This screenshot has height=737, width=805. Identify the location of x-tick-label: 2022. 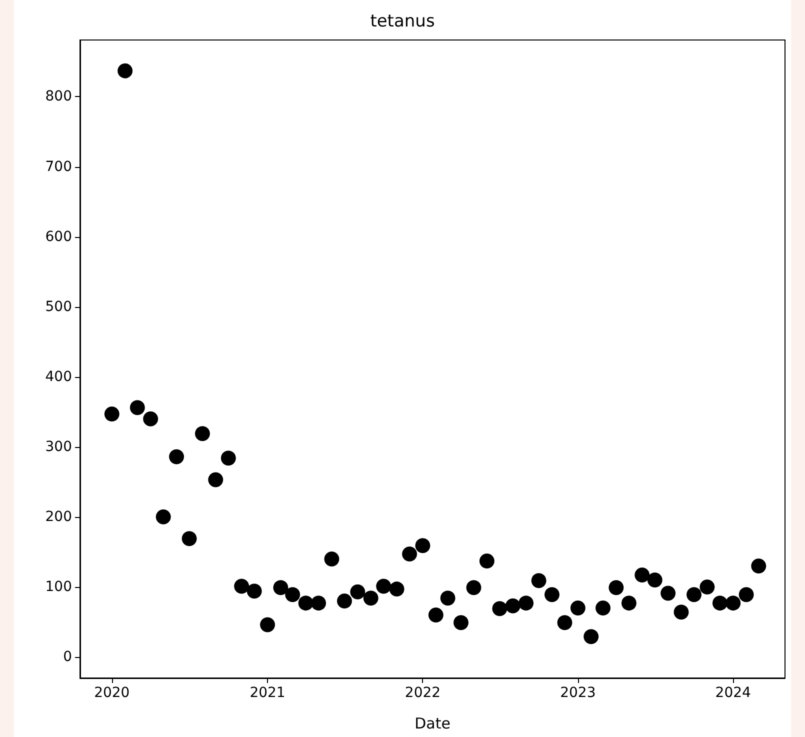
(422, 693).